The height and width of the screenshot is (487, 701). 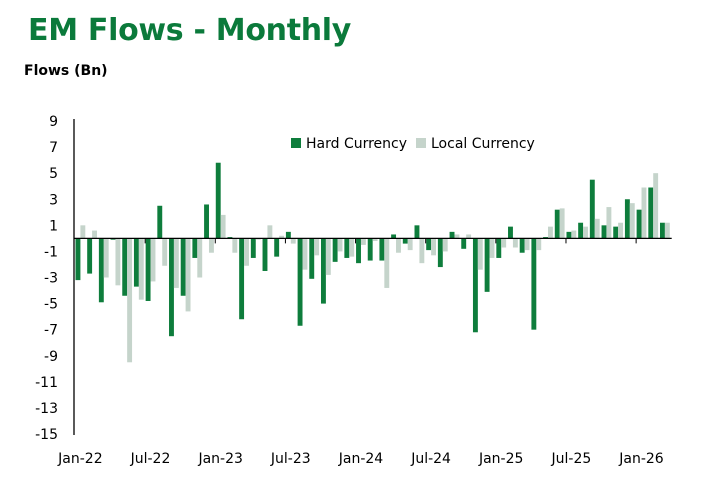 What do you see at coordinates (421, 143) in the screenshot?
I see `legend-swatch-local-currency` at bounding box center [421, 143].